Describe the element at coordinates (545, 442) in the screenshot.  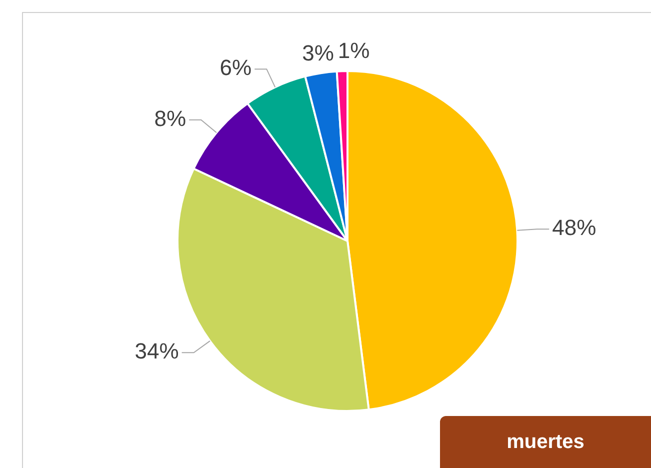
I see `text: muertes` at that location.